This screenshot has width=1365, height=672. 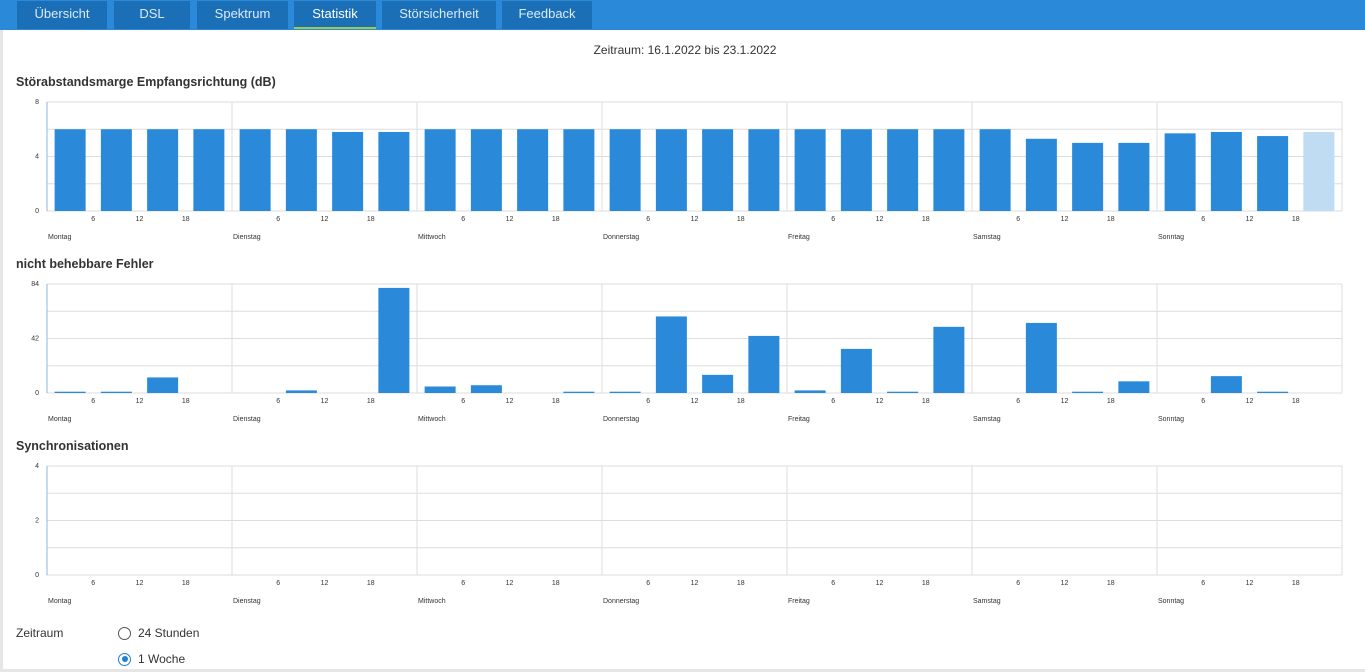 I want to click on option-1-woche: 1 Woche, so click(x=151, y=659).